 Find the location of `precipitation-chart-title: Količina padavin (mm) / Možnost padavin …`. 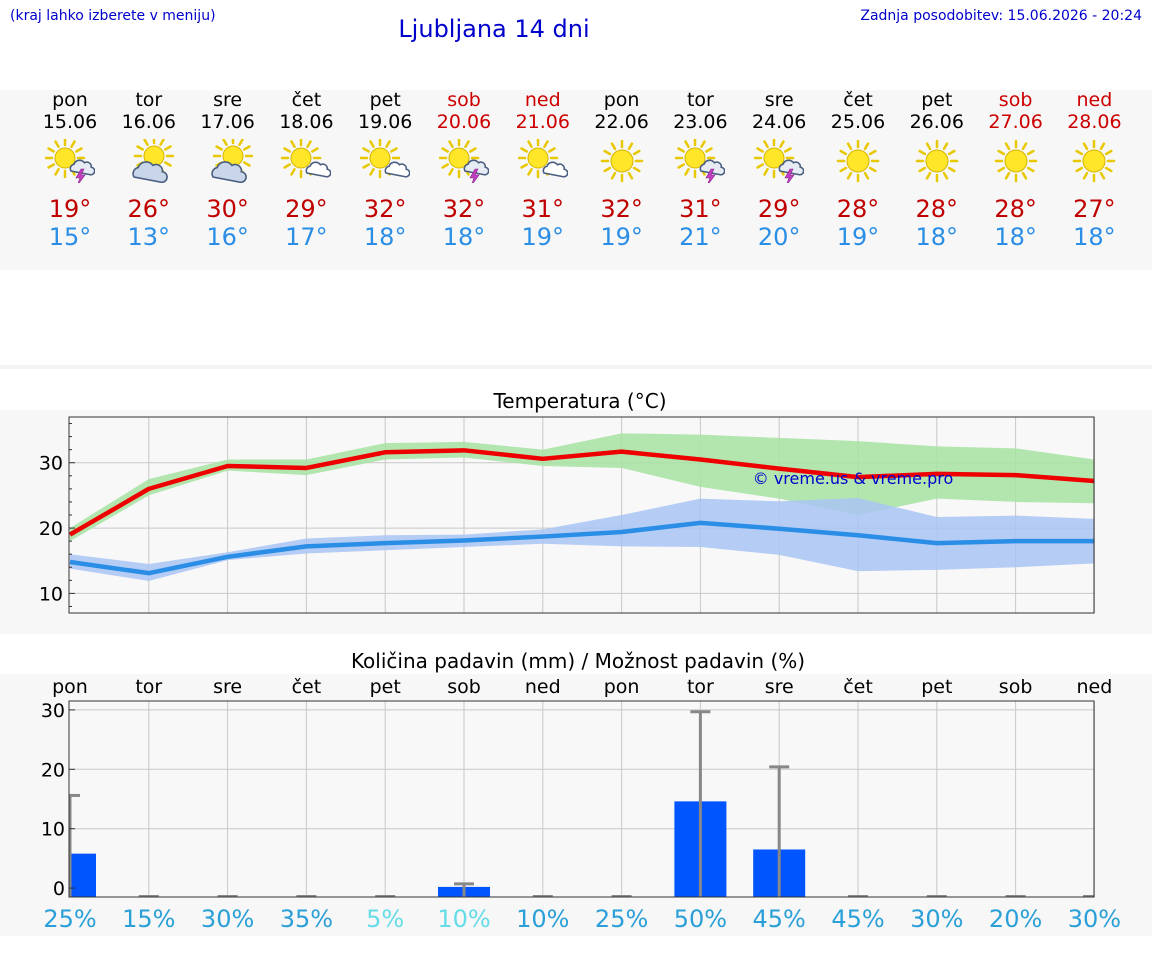

precipitation-chart-title: Količina padavin (mm) / Možnost padavin … is located at coordinates (578, 661).